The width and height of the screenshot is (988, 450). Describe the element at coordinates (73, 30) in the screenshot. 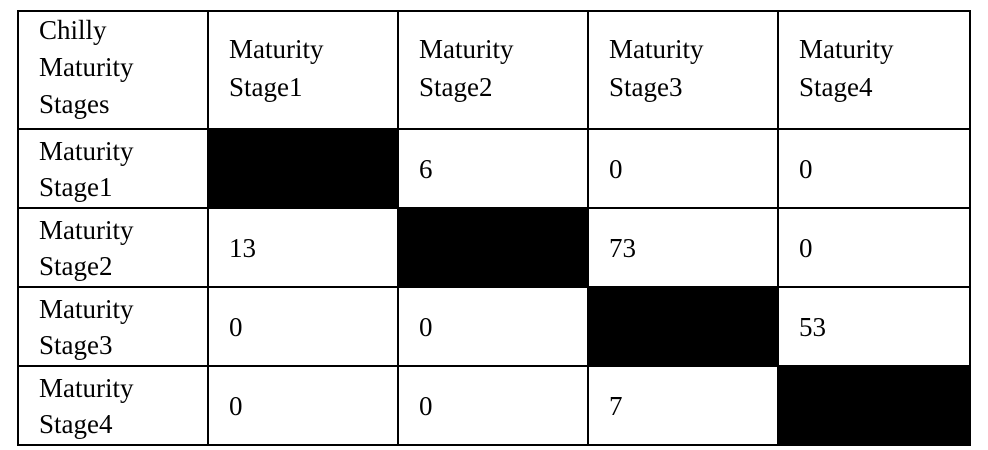

I see `corner-header-line: Chilly` at that location.